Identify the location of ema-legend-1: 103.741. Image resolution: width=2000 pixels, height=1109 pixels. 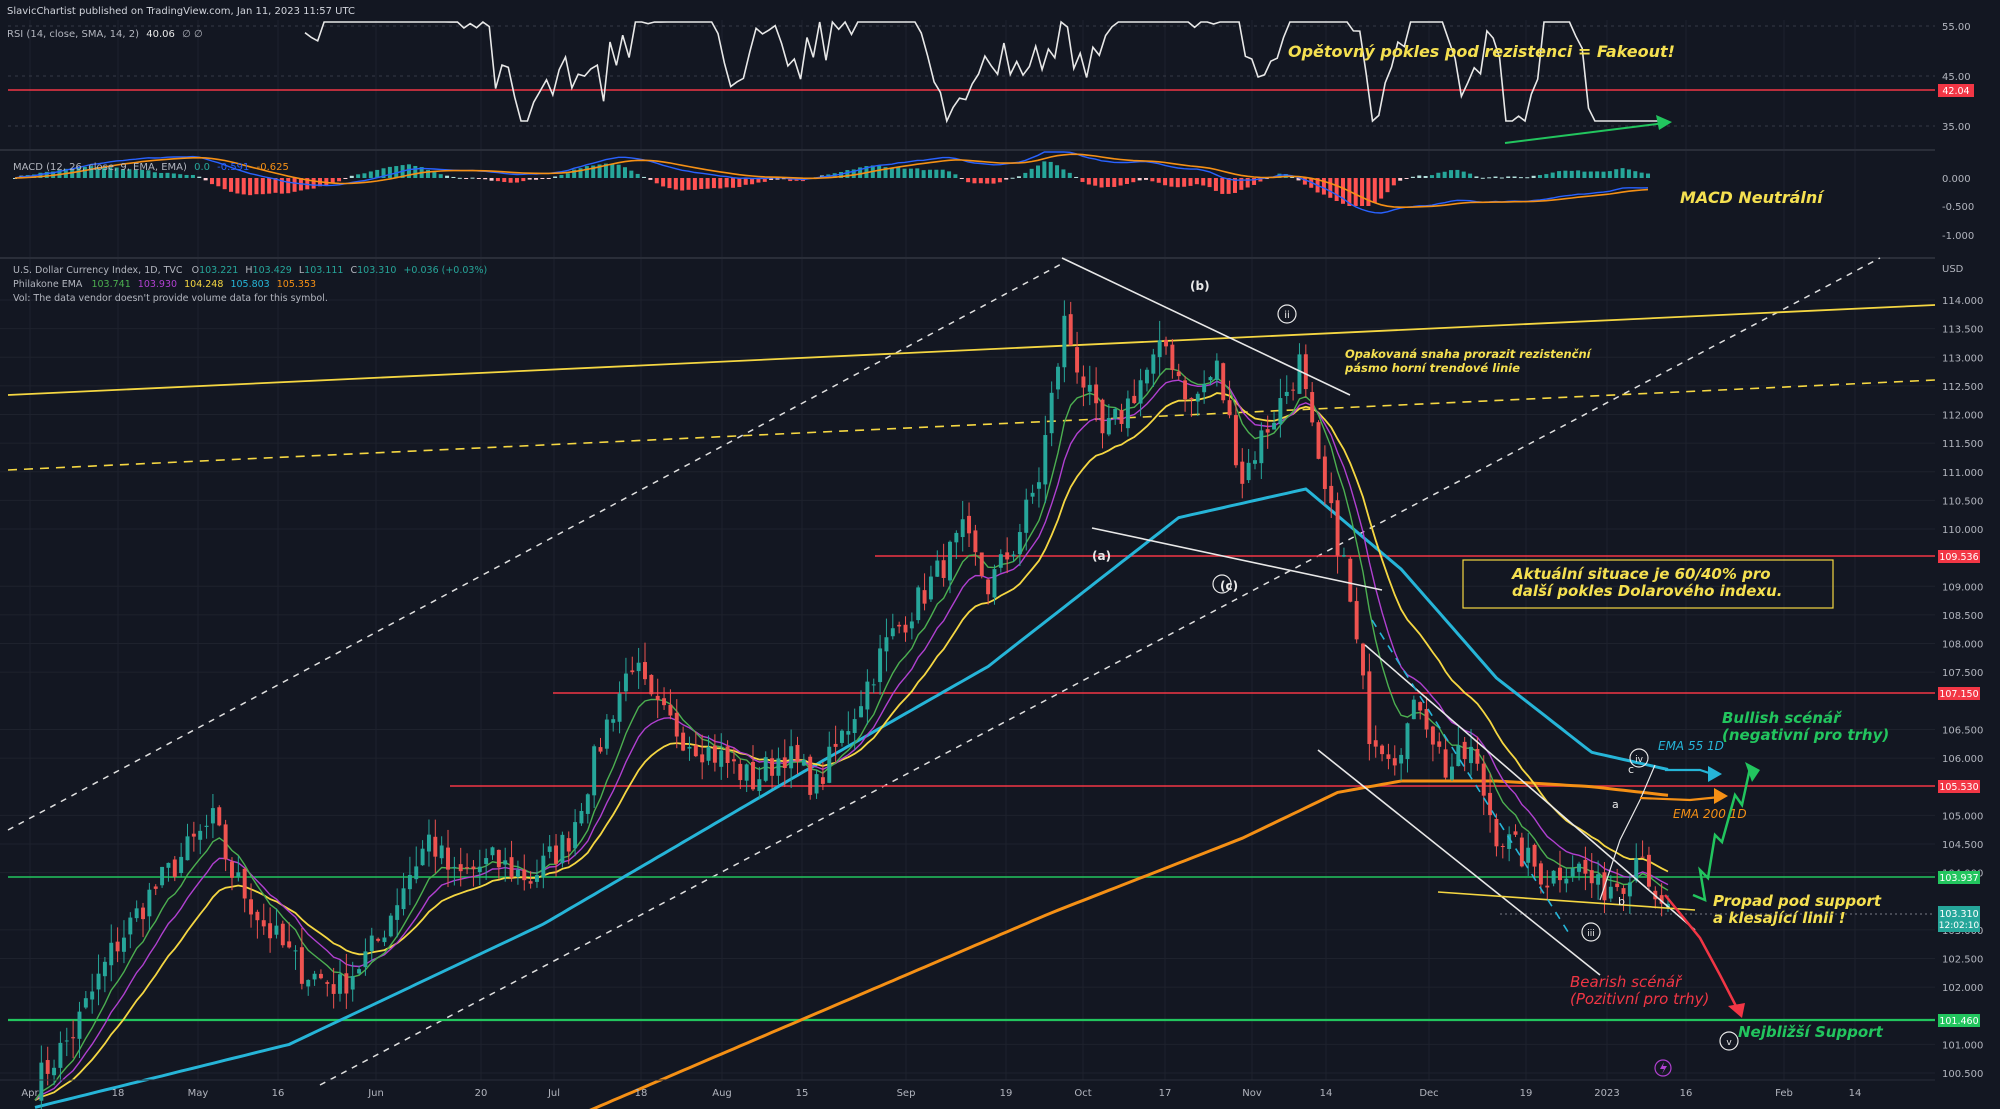
(110, 284).